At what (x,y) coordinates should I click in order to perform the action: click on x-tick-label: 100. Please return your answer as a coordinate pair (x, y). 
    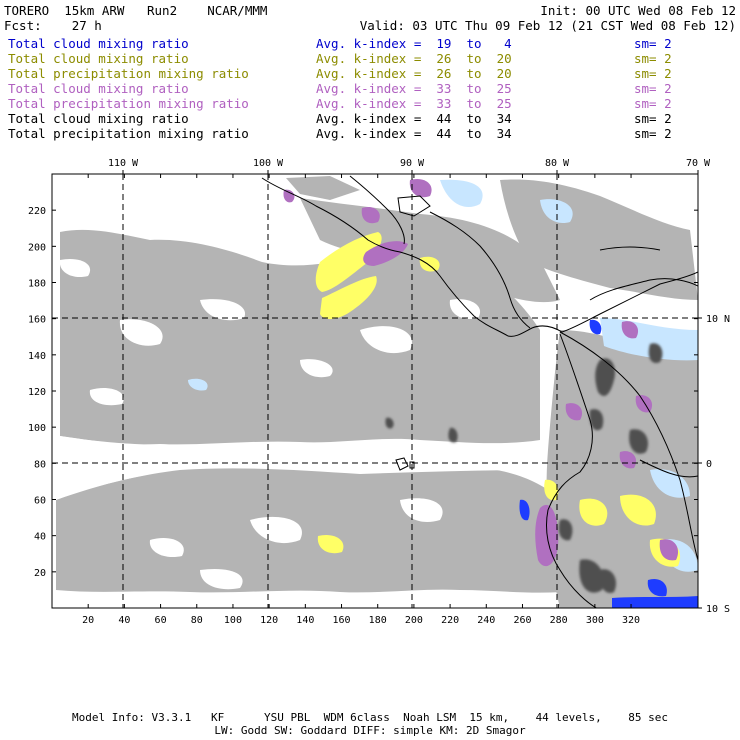
    Looking at the image, I should click on (233, 620).